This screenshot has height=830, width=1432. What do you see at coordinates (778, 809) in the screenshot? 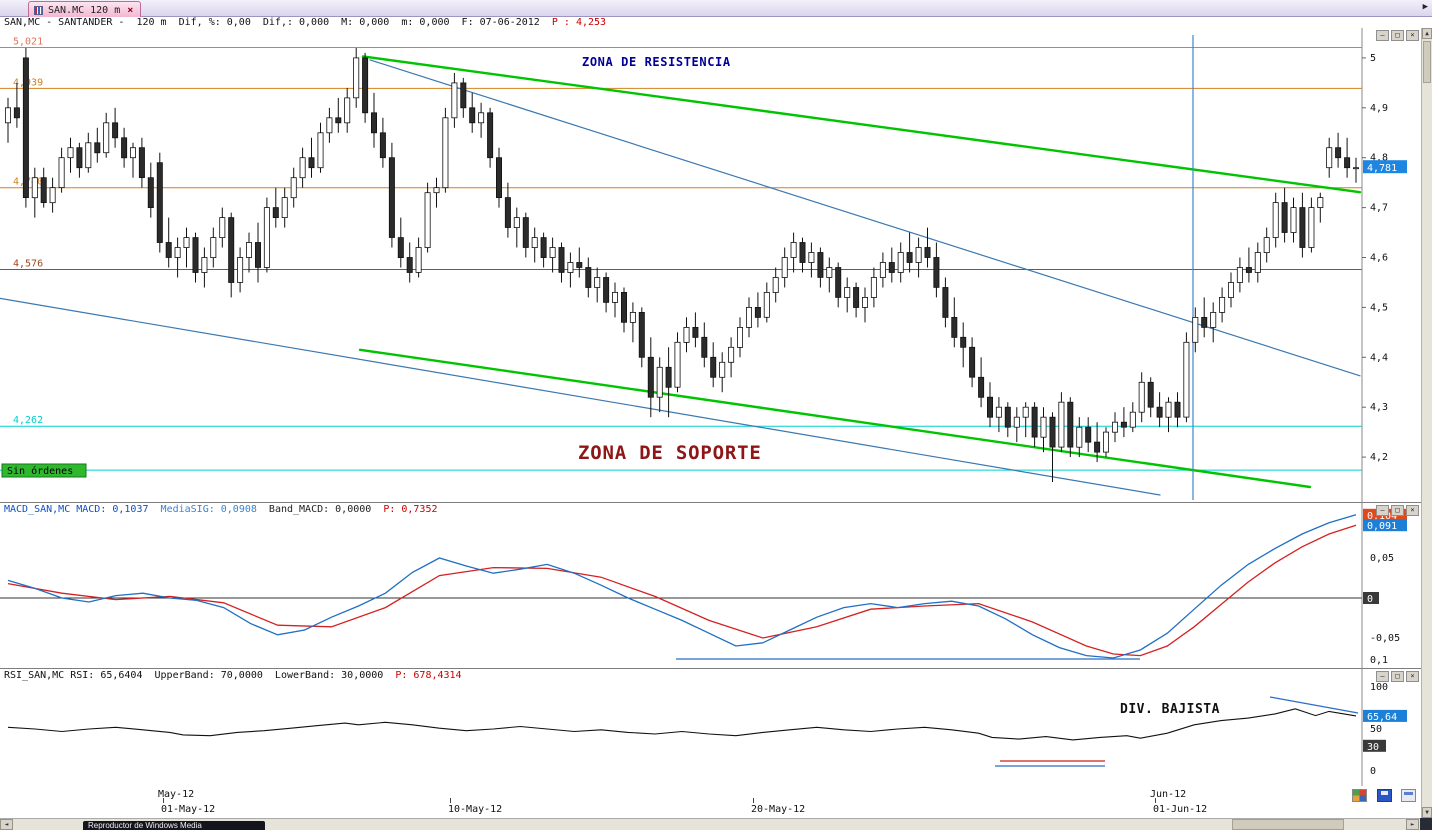
I see `axis-date-label: 20-May-12` at bounding box center [778, 809].